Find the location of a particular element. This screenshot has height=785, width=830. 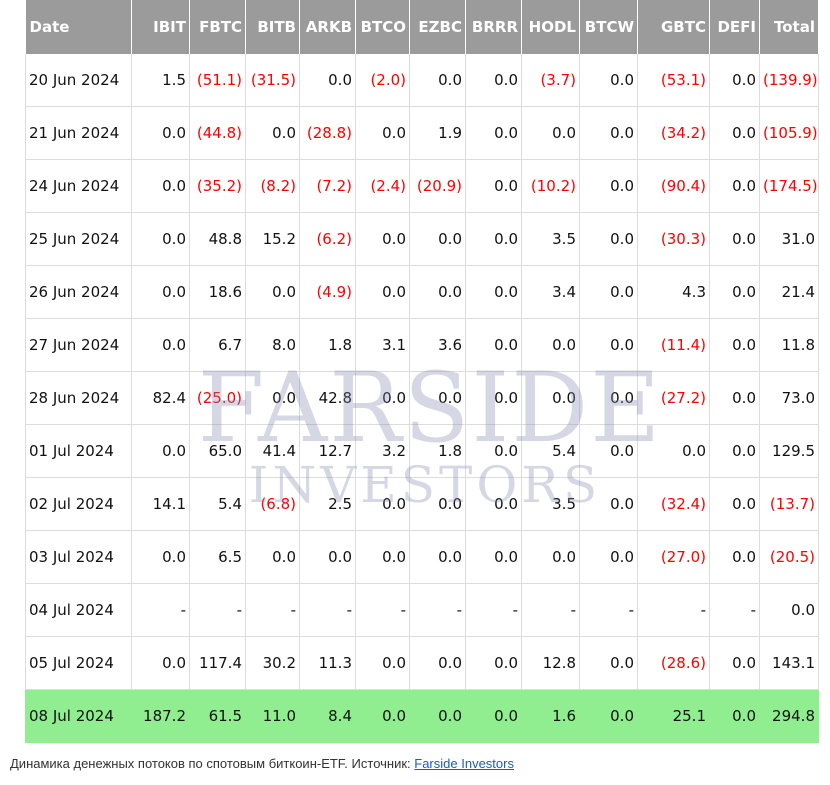

column-header-date: Date is located at coordinates (78, 27).